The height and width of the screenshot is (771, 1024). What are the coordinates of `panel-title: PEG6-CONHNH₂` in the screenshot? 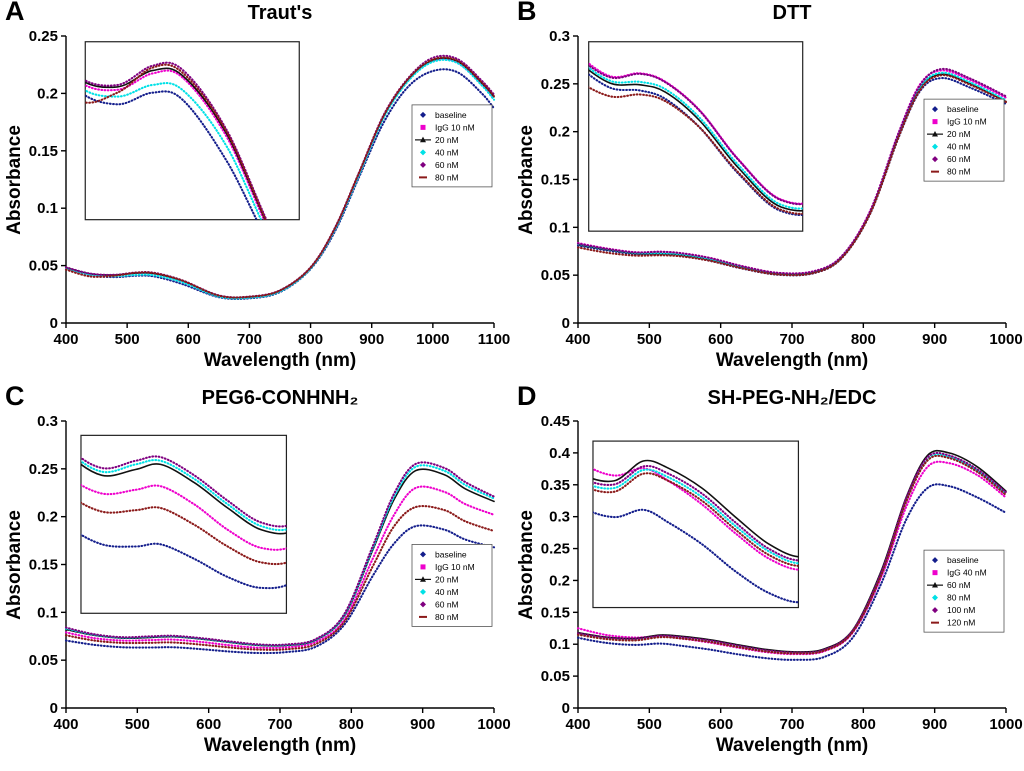 It's located at (280, 398).